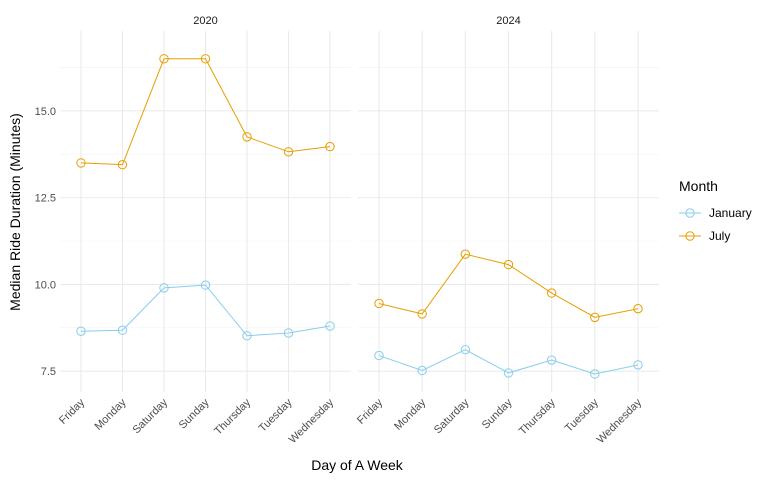 The image size is (768, 480). I want to click on y-tick-label: 15.0, so click(45, 112).